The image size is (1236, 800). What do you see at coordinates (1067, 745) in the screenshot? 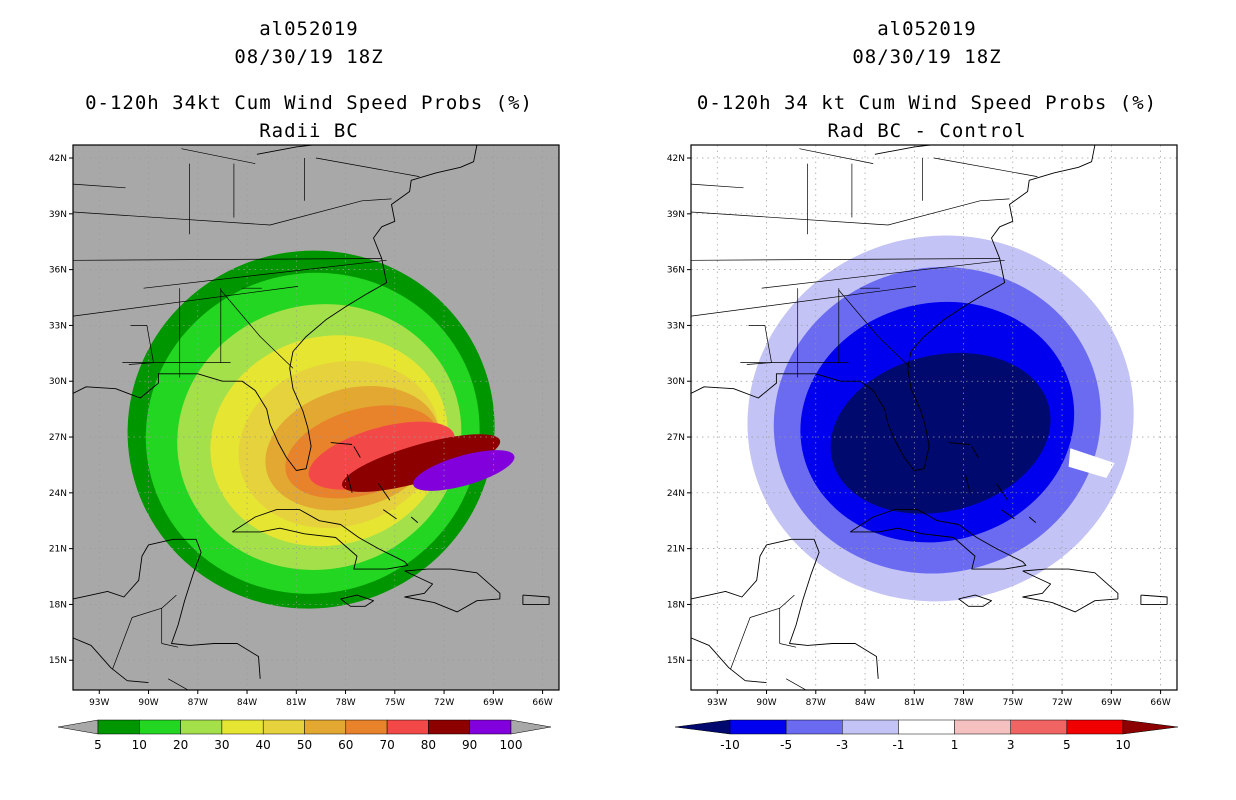
I see `colorbar-label: 5` at bounding box center [1067, 745].